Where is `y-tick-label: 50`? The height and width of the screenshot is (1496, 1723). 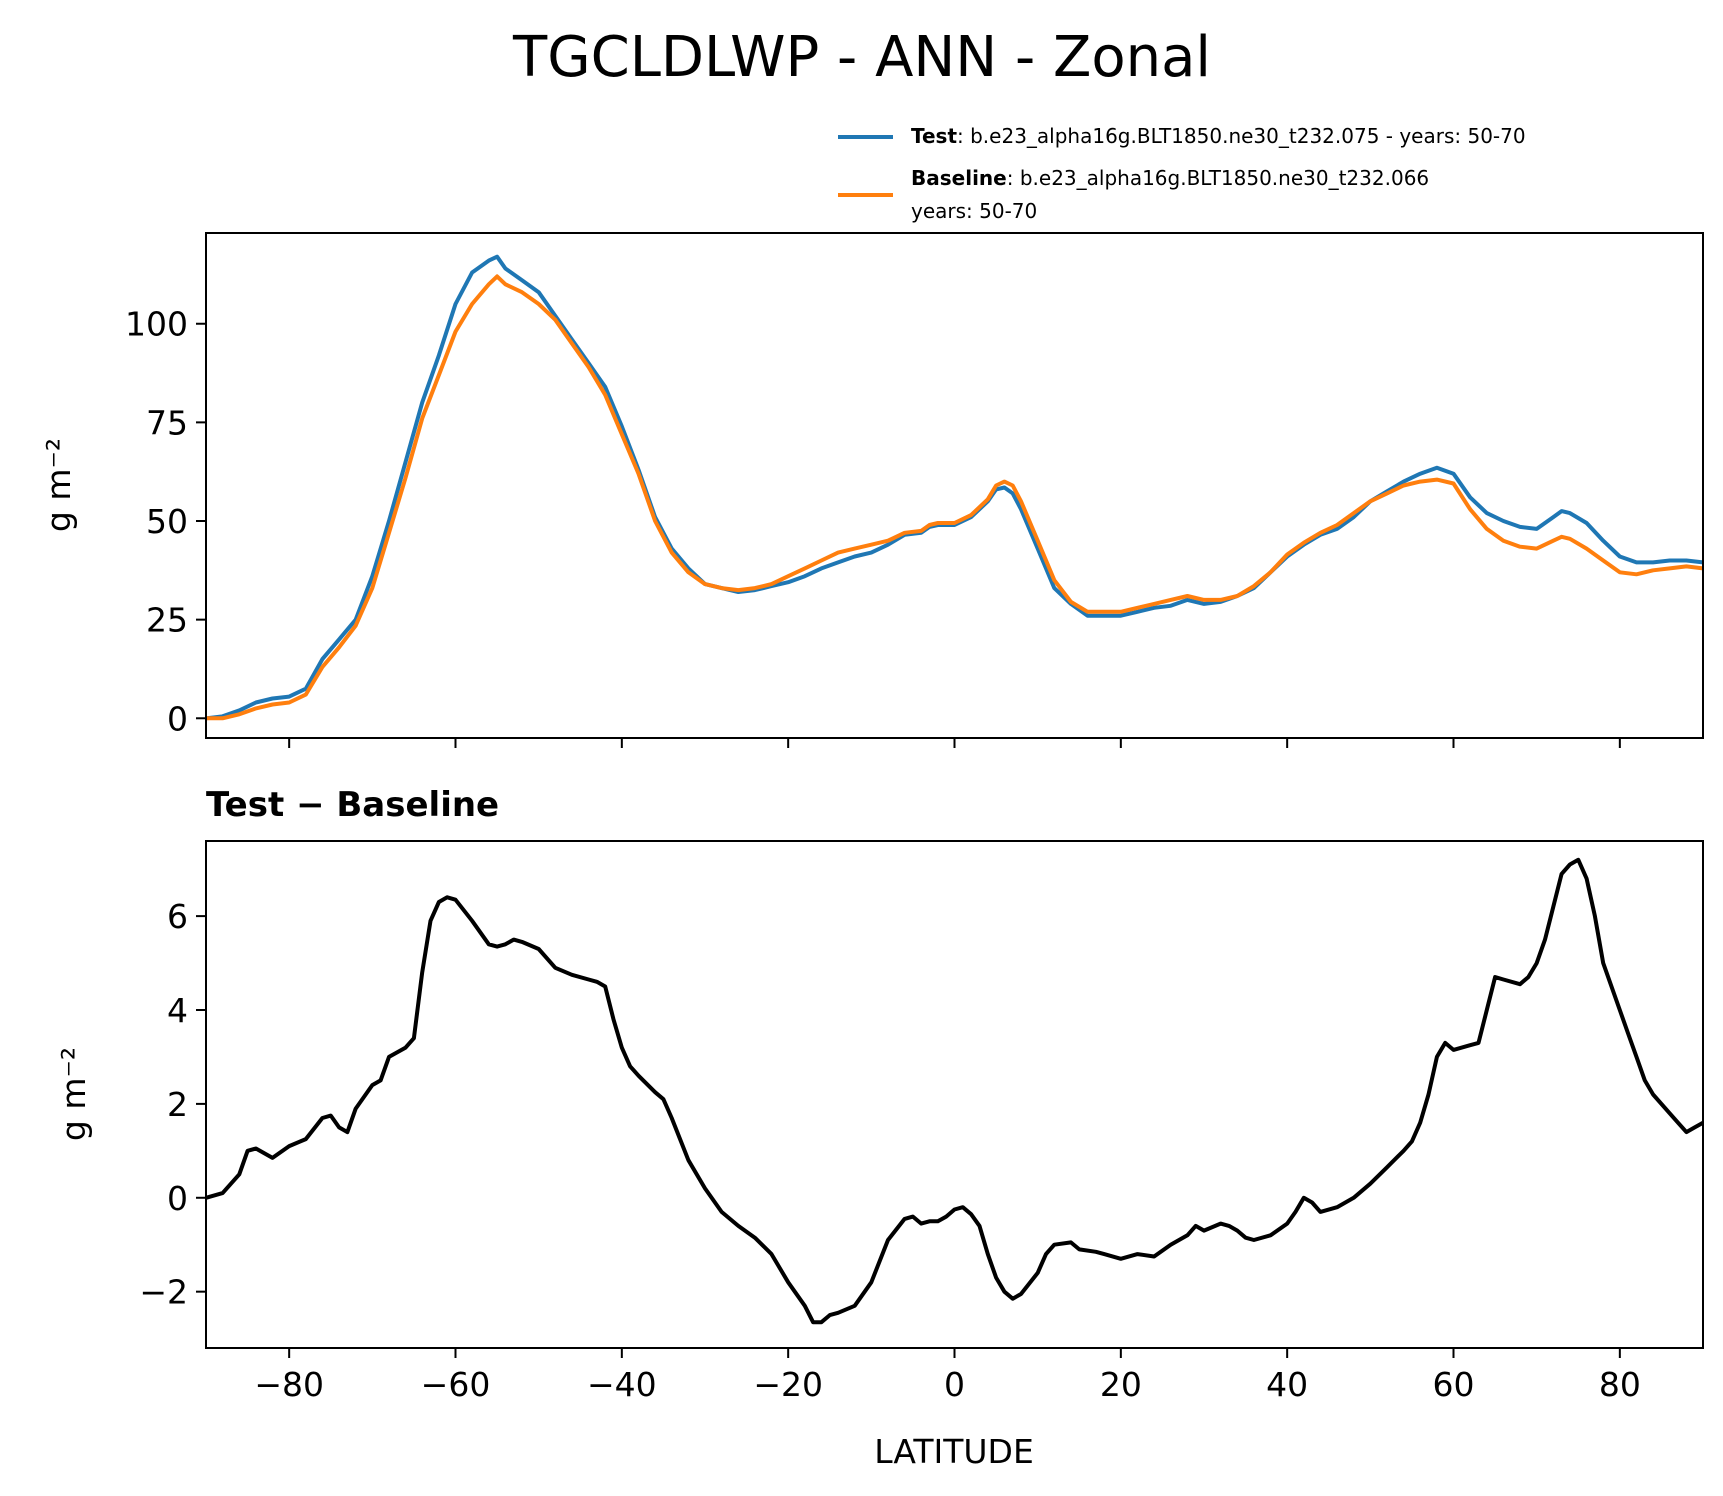 y-tick-label: 50 is located at coordinates (167, 521).